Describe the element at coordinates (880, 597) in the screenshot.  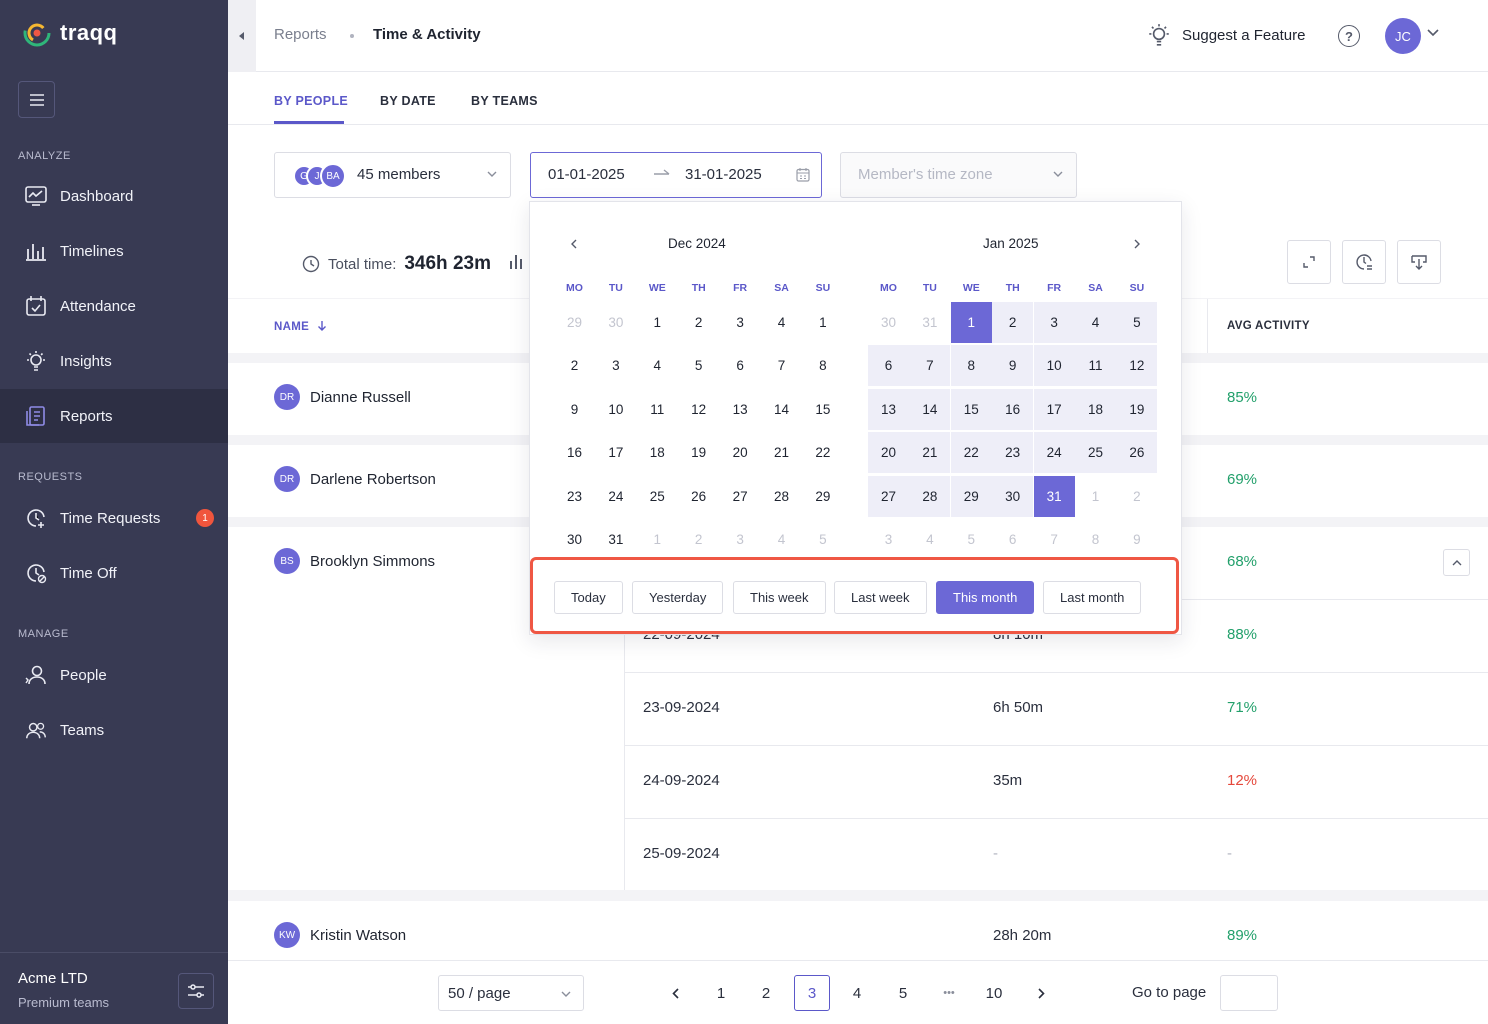
I see `preset-last-week-button: Last week` at that location.